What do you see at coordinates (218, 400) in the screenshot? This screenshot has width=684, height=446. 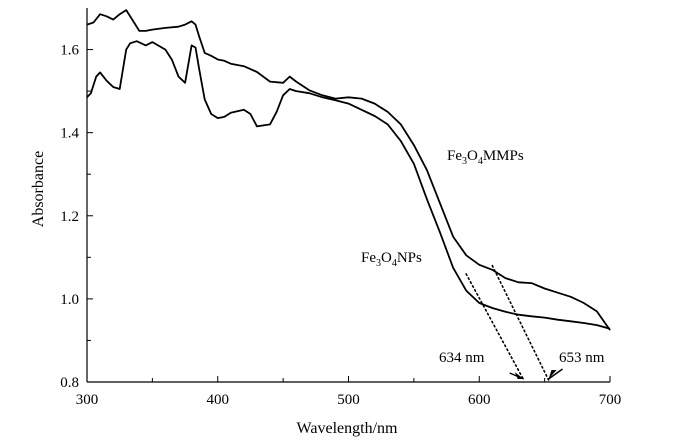 I see `x-tick-label: 400` at bounding box center [218, 400].